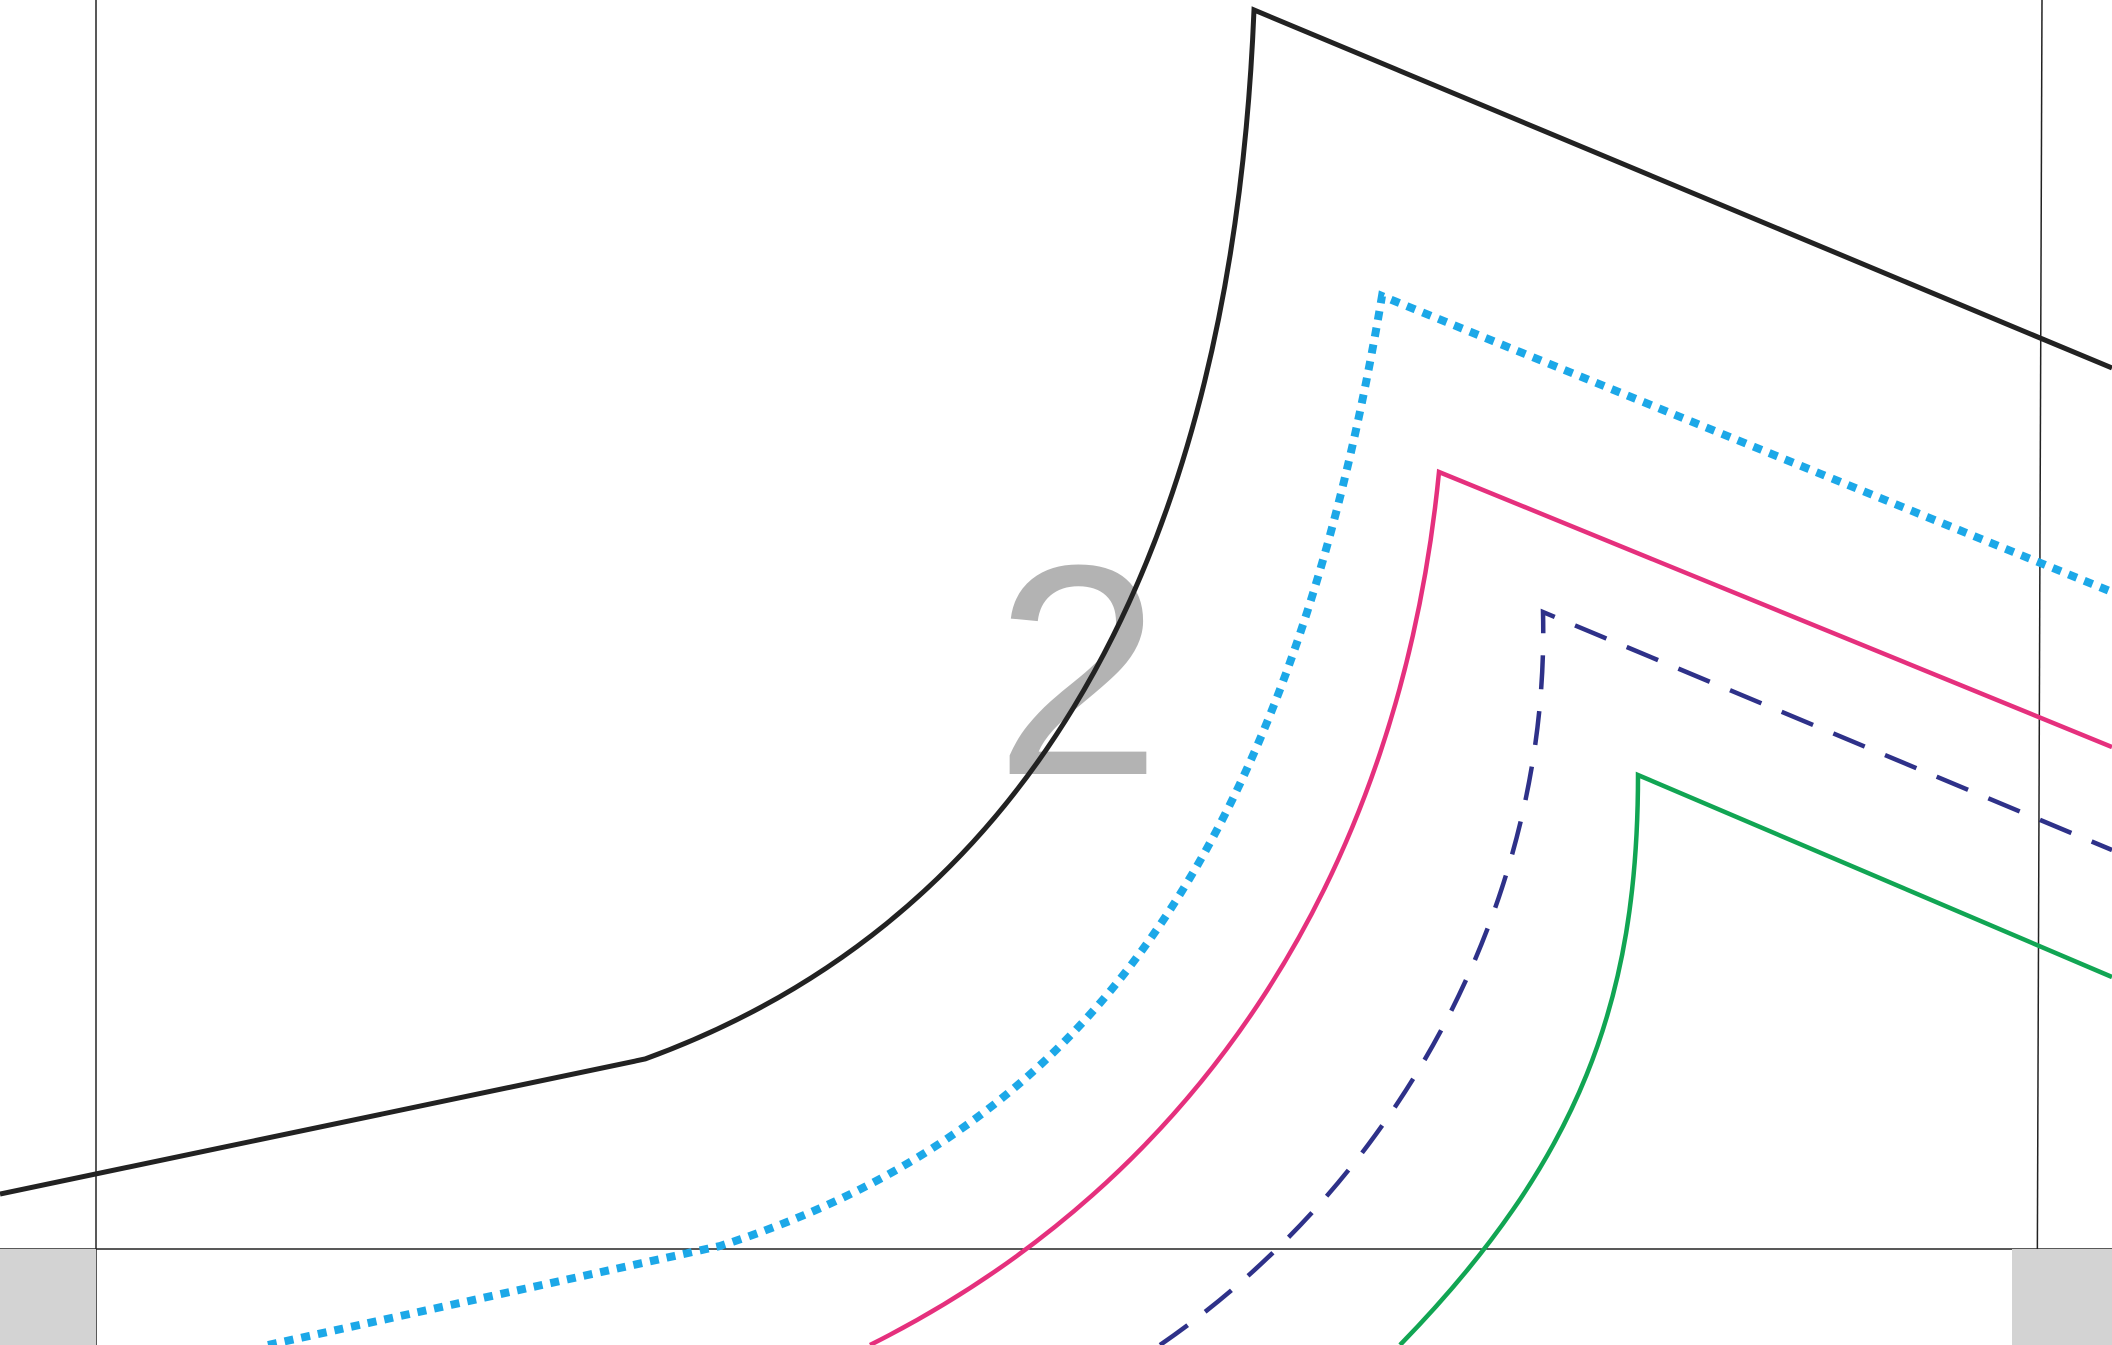 The width and height of the screenshot is (2112, 1345). What do you see at coordinates (2039, 672) in the screenshot?
I see `right-margin-line` at bounding box center [2039, 672].